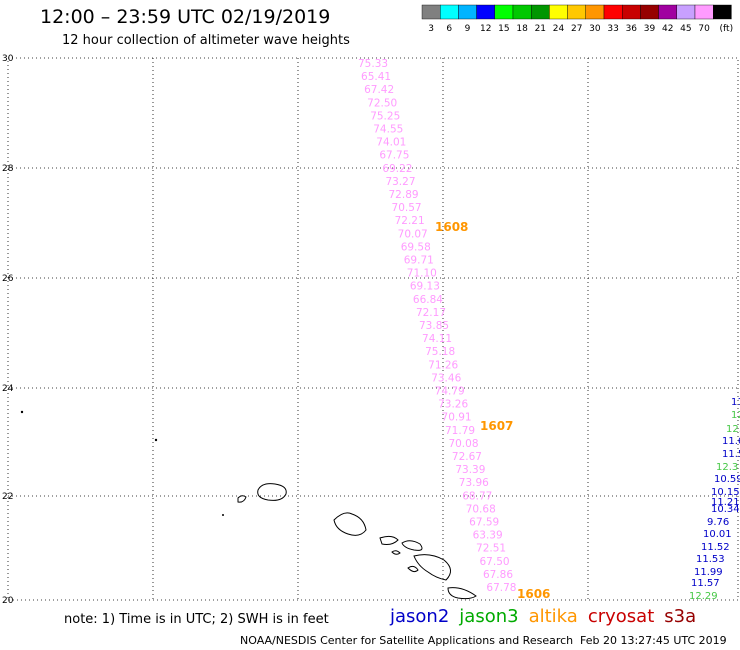  I want to click on swh-value-label: 67.75, so click(394, 156).